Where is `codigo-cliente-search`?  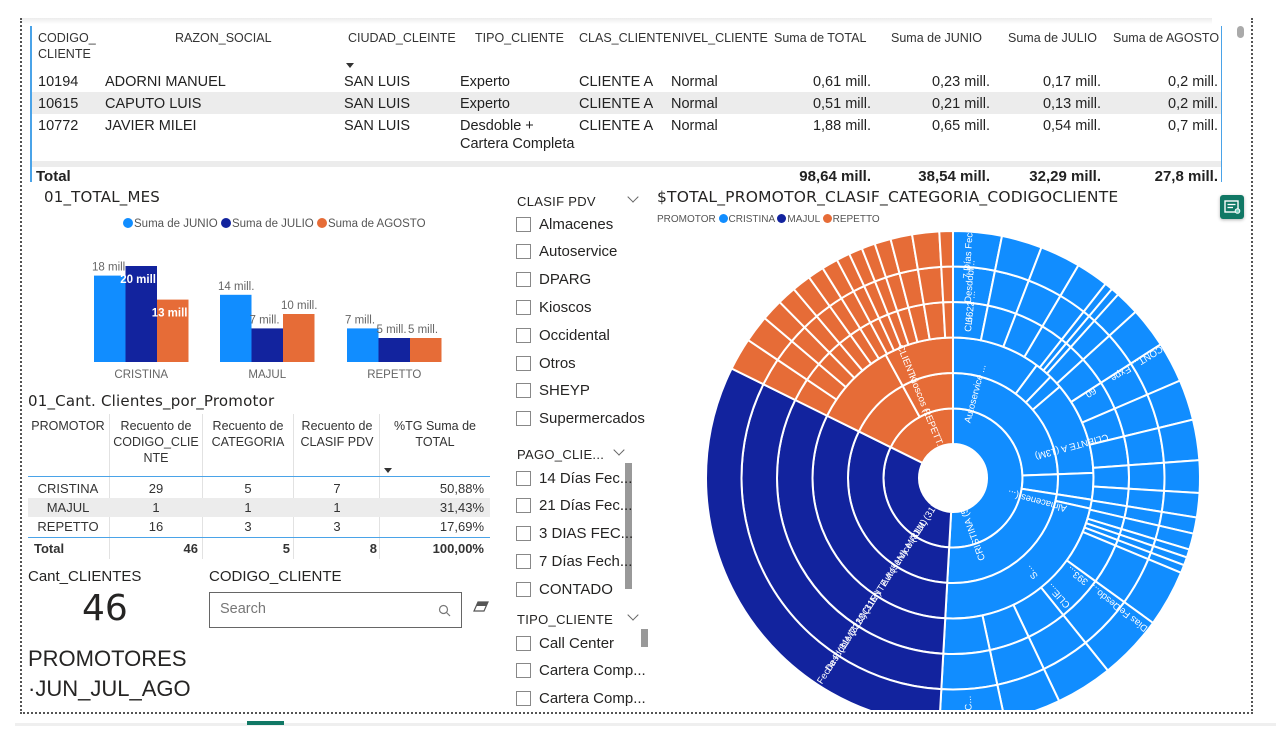 codigo-cliente-search is located at coordinates (335, 610).